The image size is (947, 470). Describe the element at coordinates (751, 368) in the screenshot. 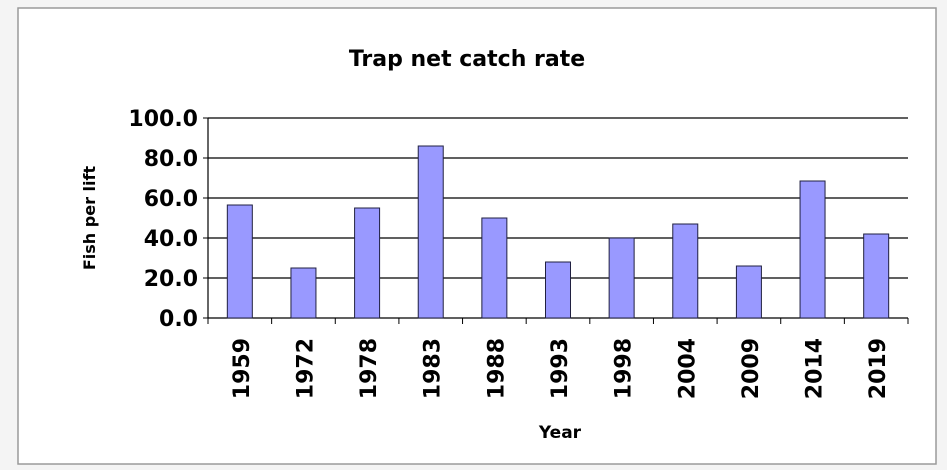

I see `x-tick-label: 2009` at that location.